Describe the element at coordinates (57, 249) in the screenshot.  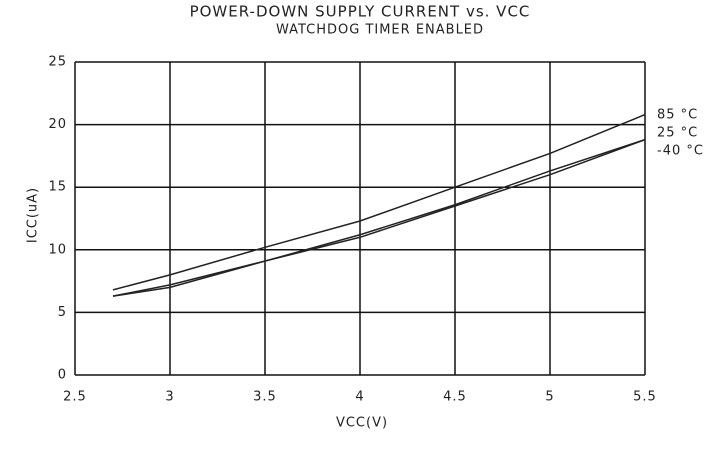
I see `y-tick-label: 10` at that location.